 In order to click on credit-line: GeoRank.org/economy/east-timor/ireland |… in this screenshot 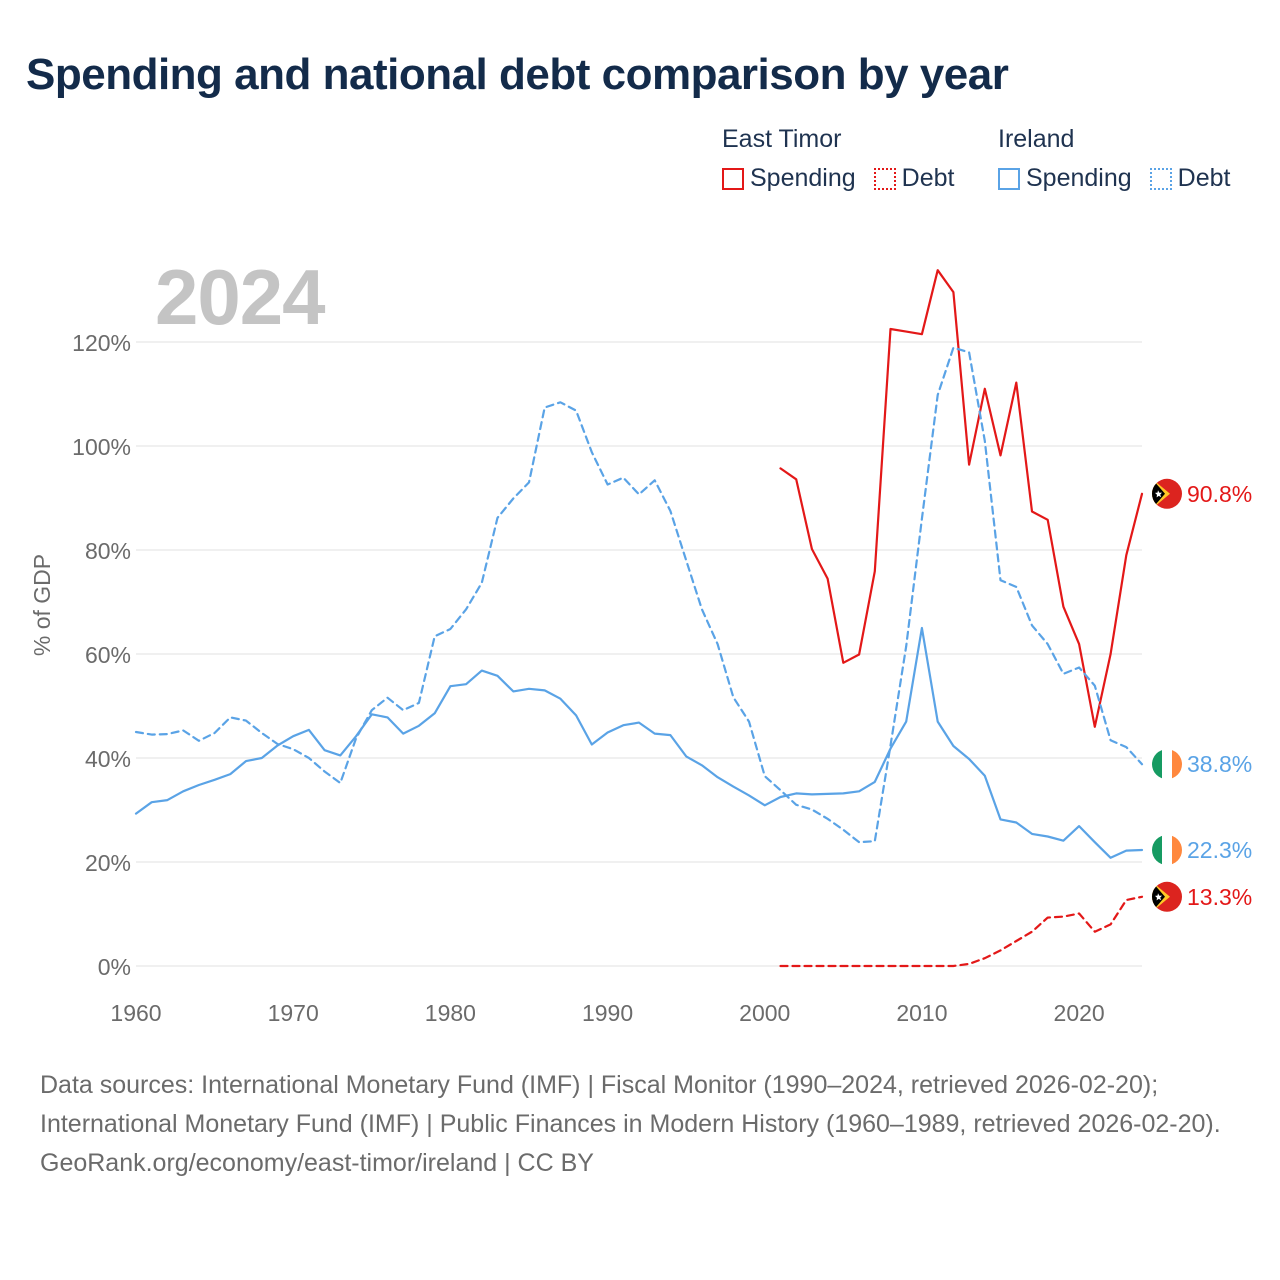, I will do `click(317, 1163)`.